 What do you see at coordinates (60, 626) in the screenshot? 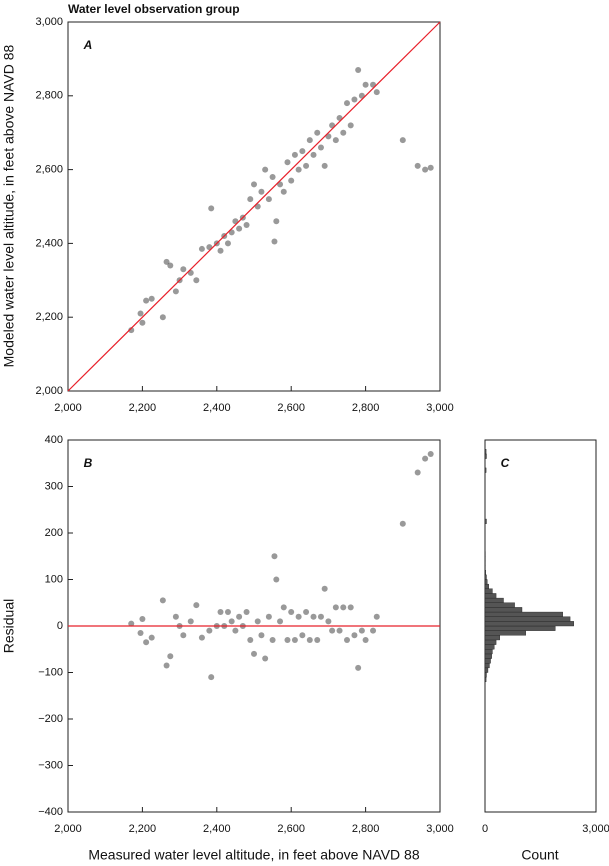
I see `y-tick-label: 0` at bounding box center [60, 626].